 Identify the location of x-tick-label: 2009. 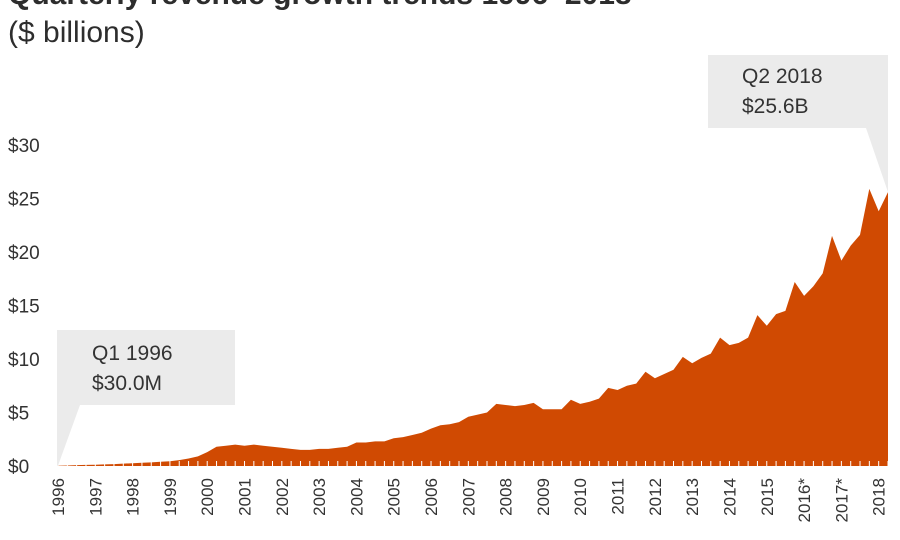
(543, 497).